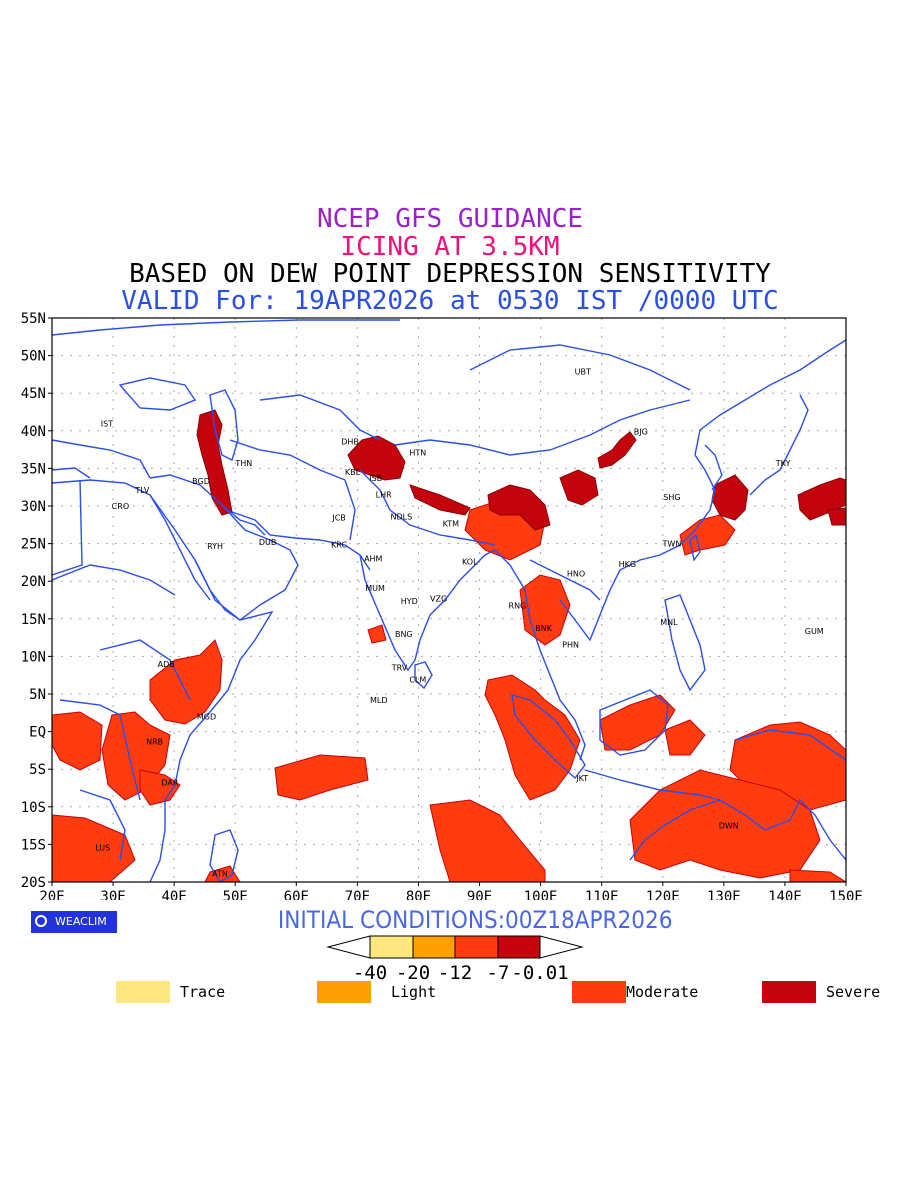 The height and width of the screenshot is (1200, 900). What do you see at coordinates (174, 894) in the screenshot?
I see `lon-tick-label: 40E` at bounding box center [174, 894].